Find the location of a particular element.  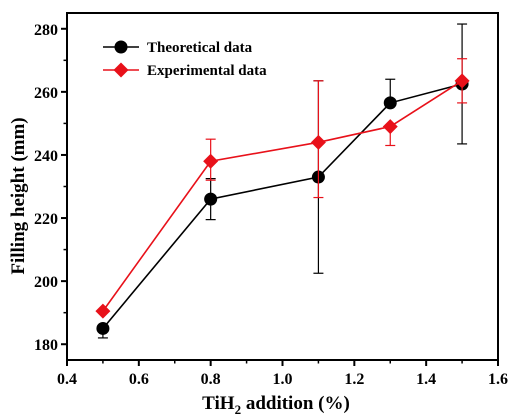

y-tick-label: 260 is located at coordinates (46, 93).